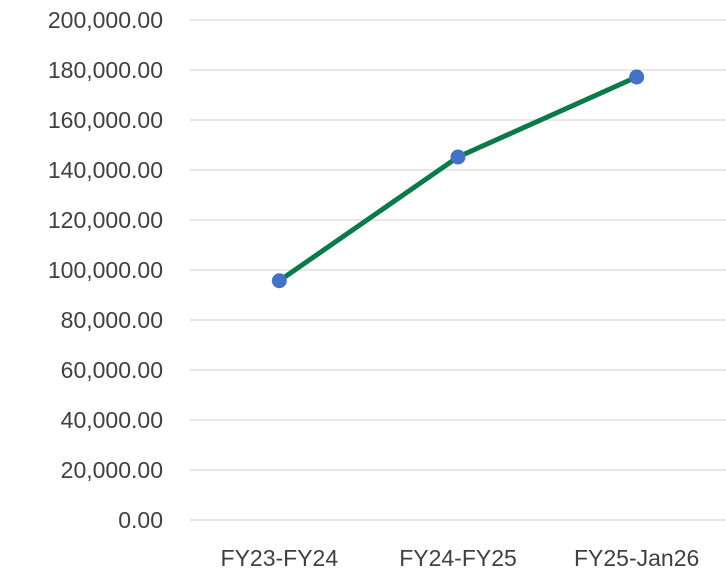 This screenshot has height=578, width=726. Describe the element at coordinates (636, 558) in the screenshot. I see `x-tick-label: FY25-Jan26` at that location.